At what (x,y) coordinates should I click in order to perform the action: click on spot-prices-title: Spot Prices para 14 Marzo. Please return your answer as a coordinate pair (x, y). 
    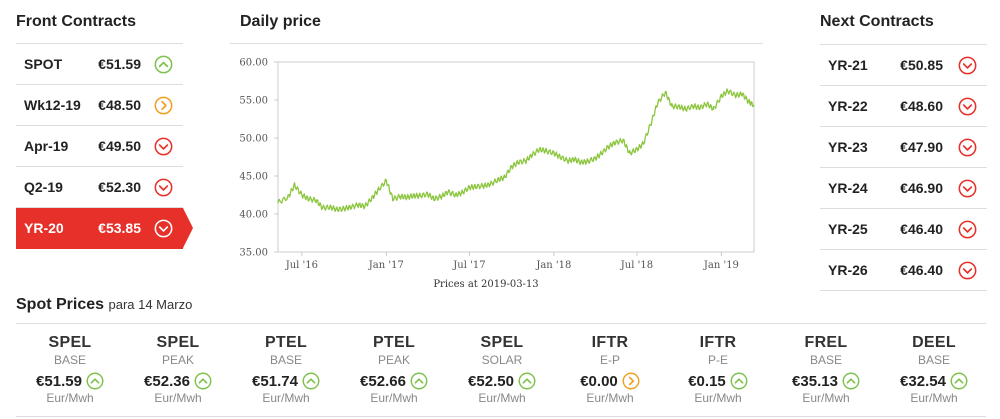
    Looking at the image, I should click on (104, 305).